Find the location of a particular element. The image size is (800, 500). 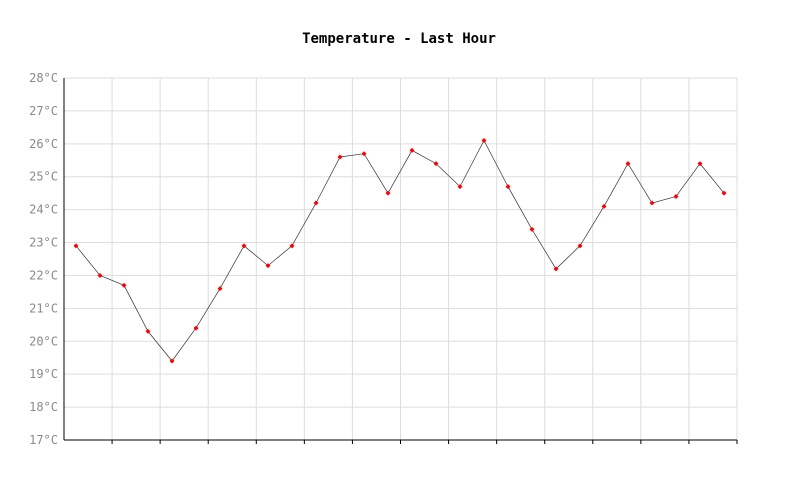

y-tick-label: 20°C is located at coordinates (43, 341).